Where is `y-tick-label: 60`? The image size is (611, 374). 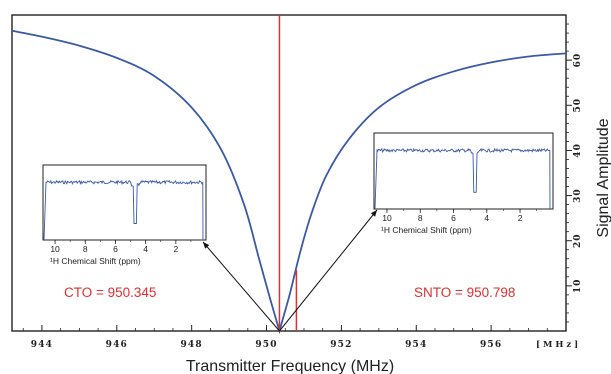 y-tick-label: 60 is located at coordinates (578, 60).